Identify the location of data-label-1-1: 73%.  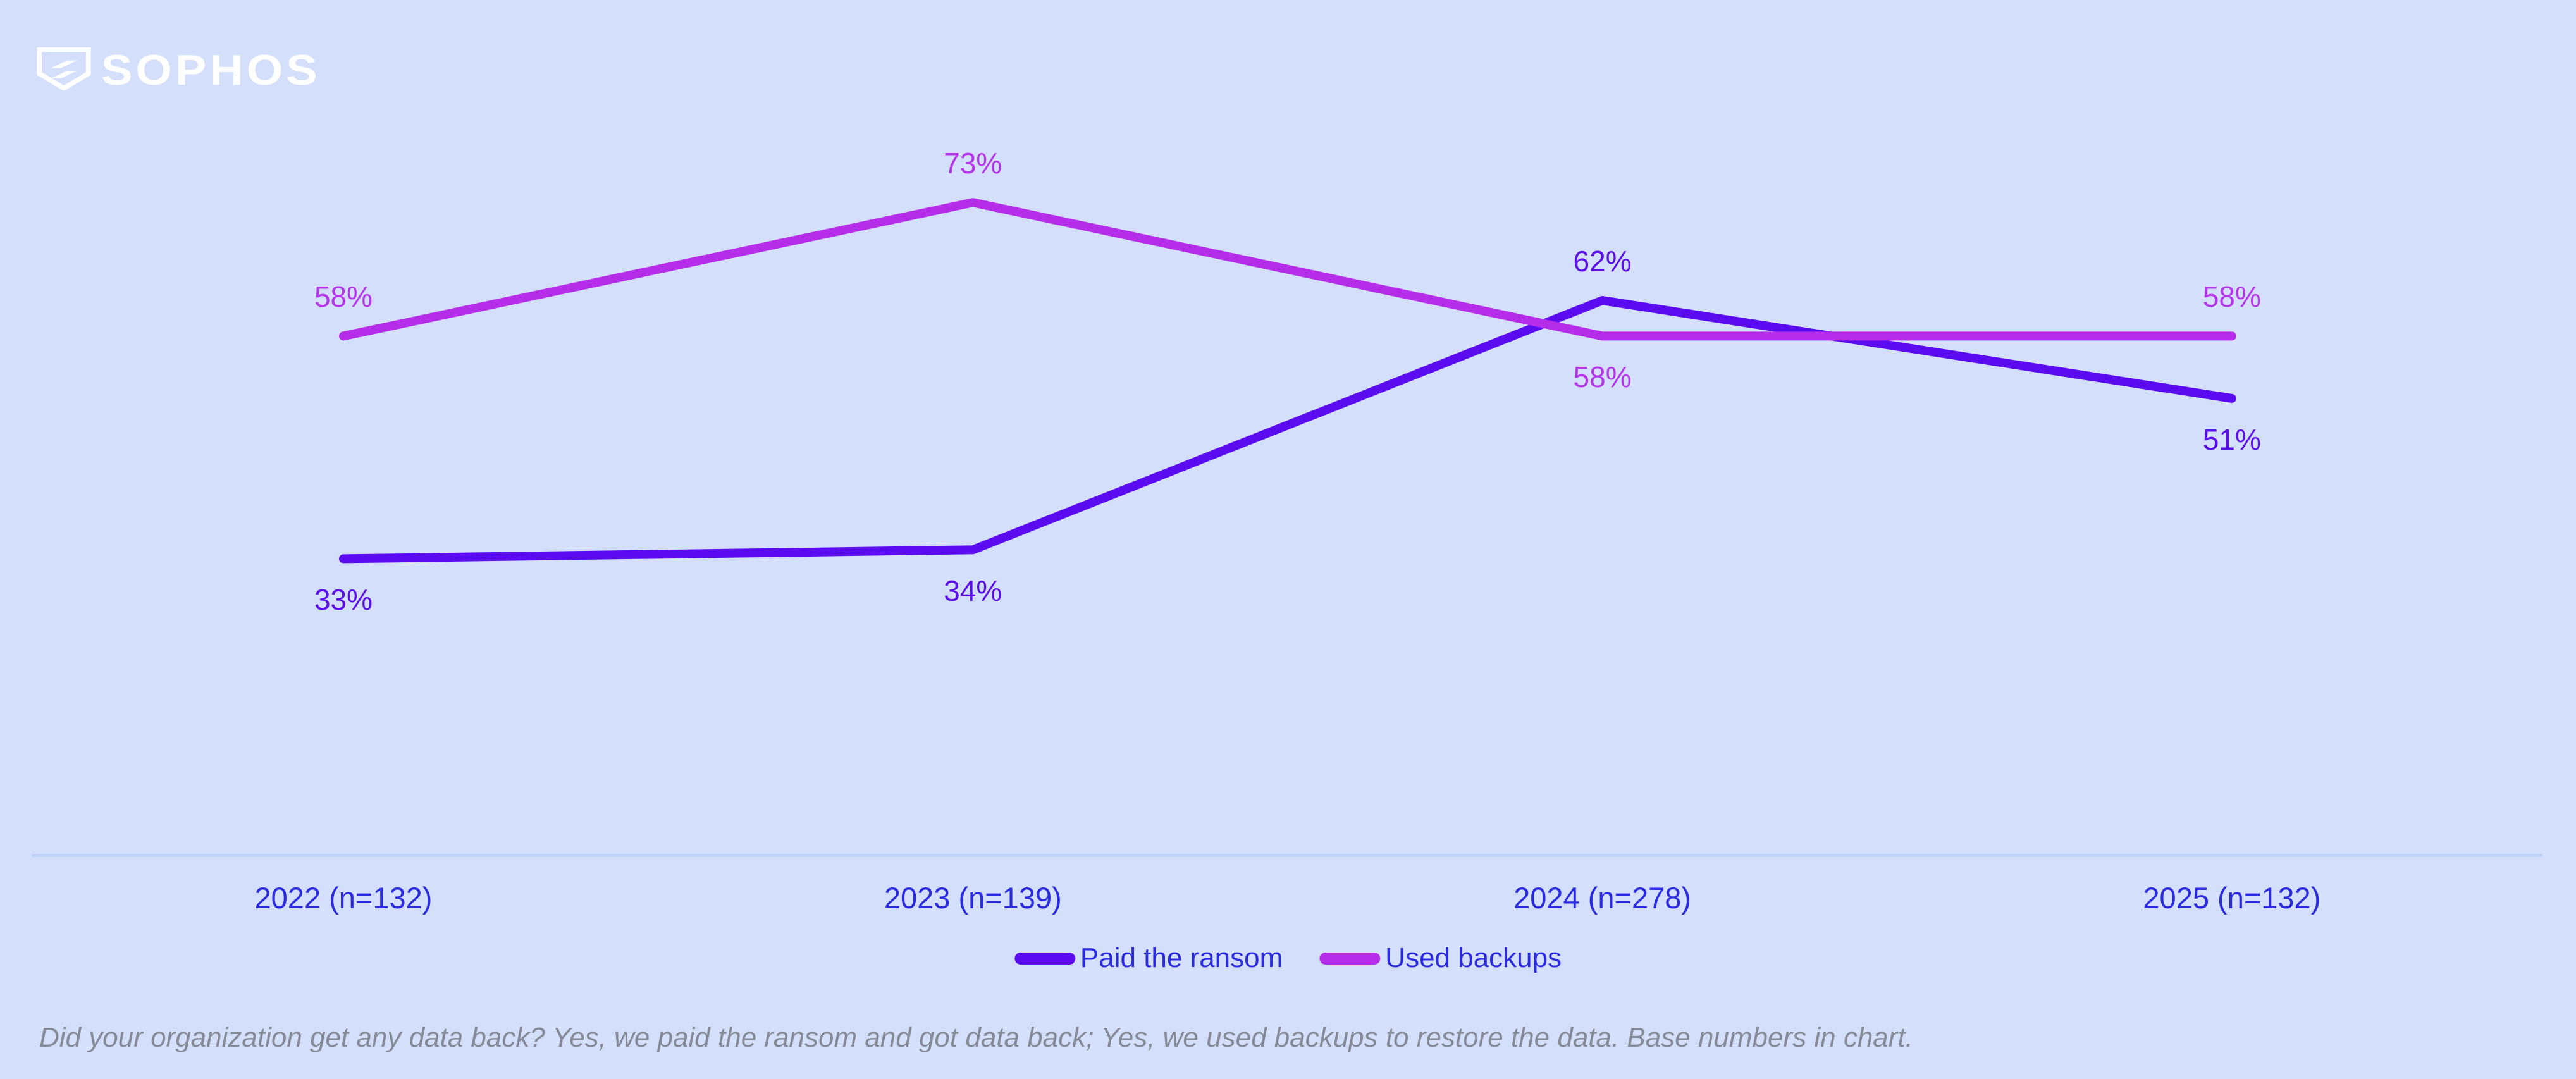
(973, 163).